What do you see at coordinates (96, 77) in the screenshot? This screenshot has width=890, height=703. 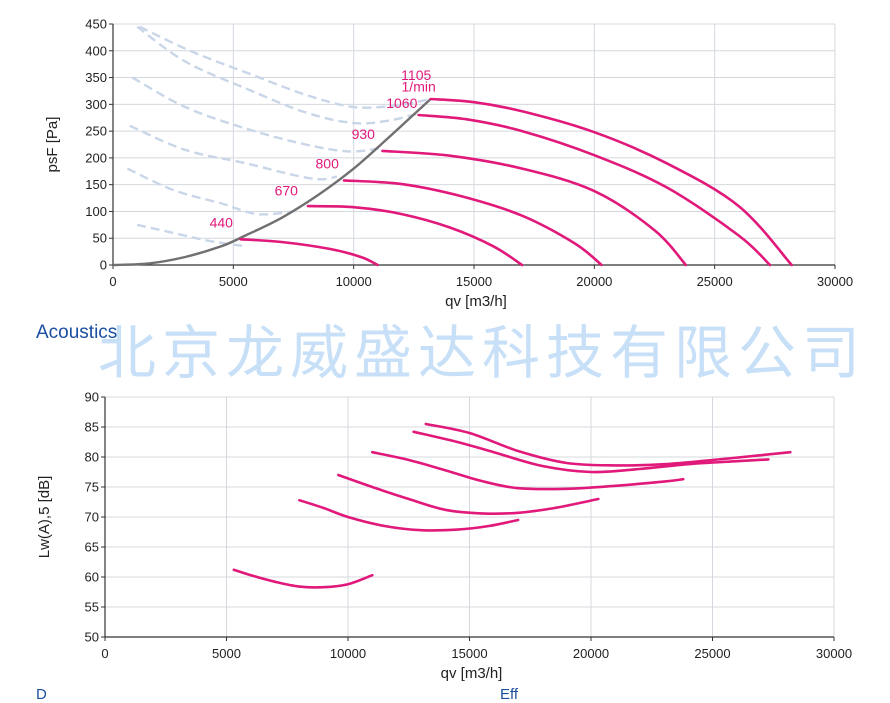 I see `y-tick-label: 350` at bounding box center [96, 77].